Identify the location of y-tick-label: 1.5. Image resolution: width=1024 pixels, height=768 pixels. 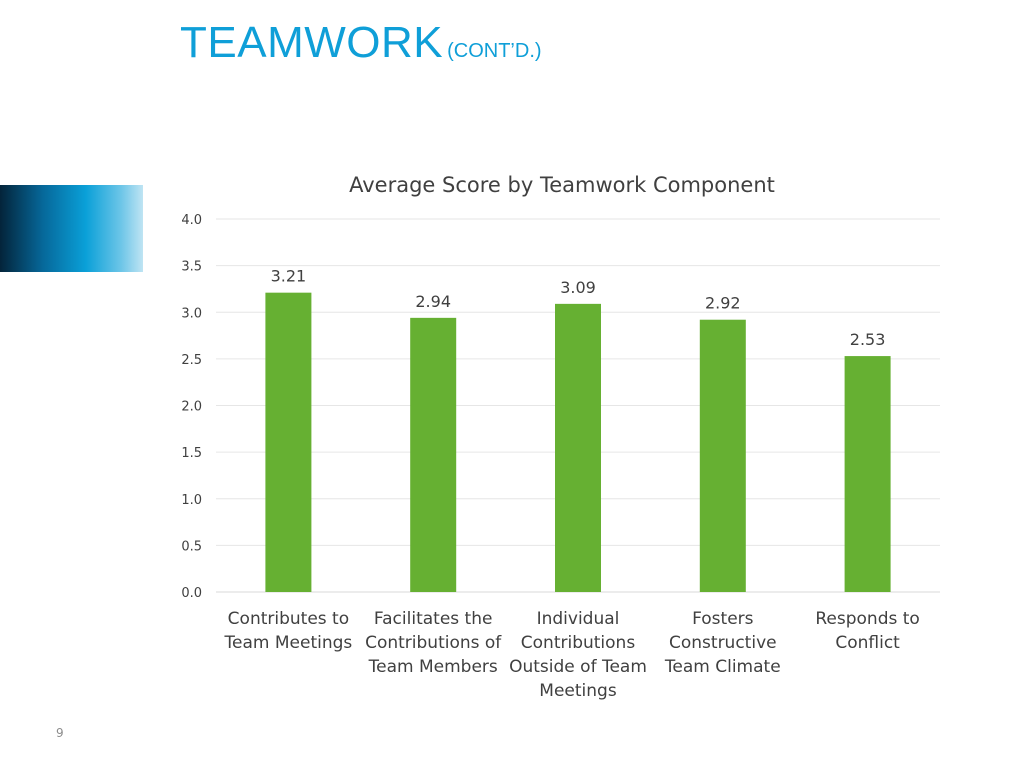
(191, 453).